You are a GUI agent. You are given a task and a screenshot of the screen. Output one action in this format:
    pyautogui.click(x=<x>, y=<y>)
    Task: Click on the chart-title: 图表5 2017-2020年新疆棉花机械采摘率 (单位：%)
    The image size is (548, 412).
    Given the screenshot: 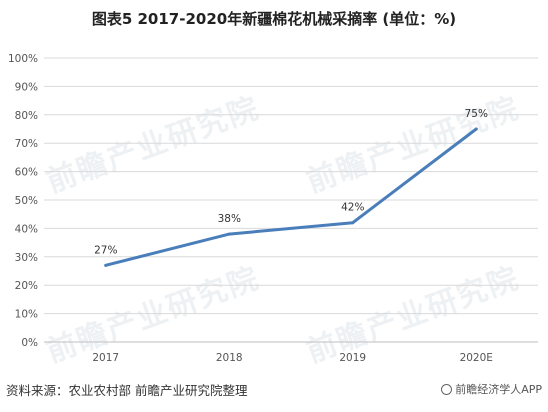 What is the action you would take?
    pyautogui.click(x=274, y=19)
    